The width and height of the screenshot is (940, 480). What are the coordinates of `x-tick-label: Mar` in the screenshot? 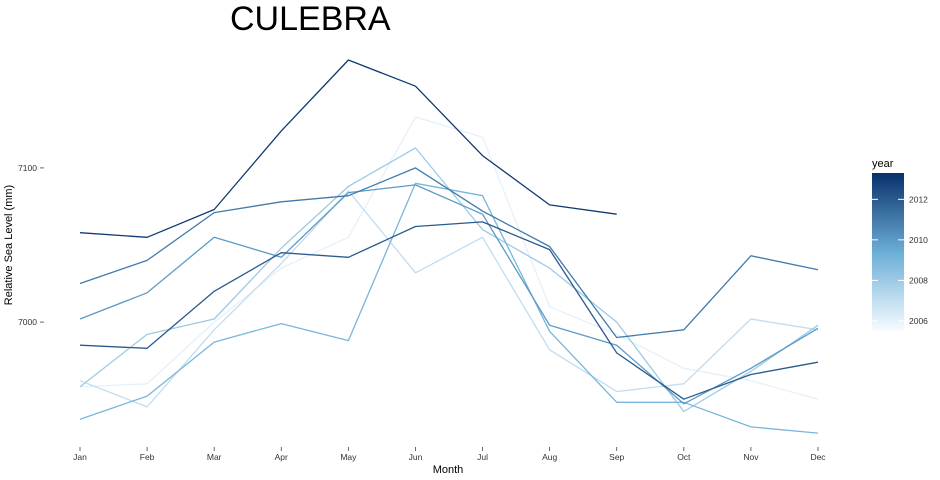 It's located at (214, 457).